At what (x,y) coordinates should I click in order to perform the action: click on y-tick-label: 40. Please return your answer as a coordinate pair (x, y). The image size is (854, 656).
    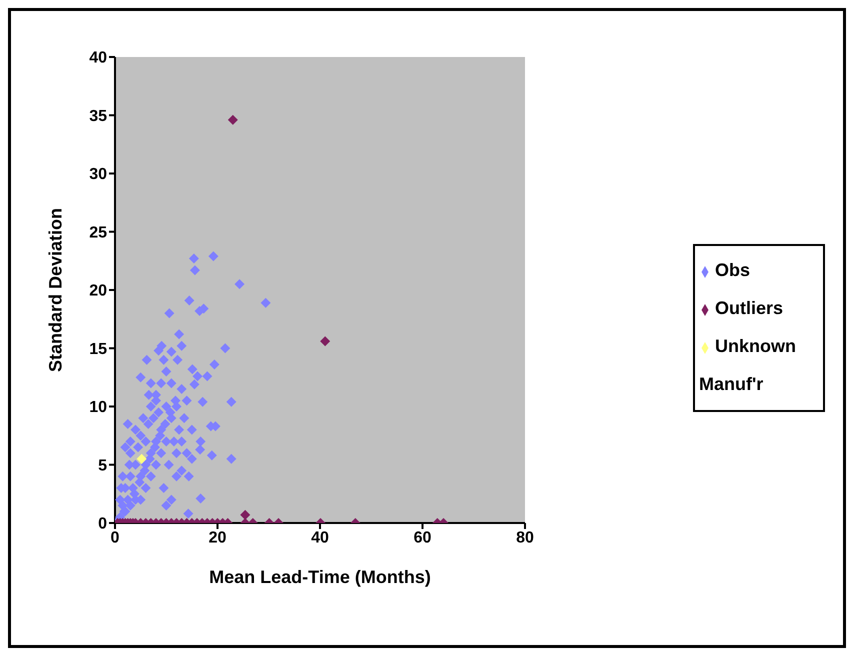
    Looking at the image, I should click on (98, 58).